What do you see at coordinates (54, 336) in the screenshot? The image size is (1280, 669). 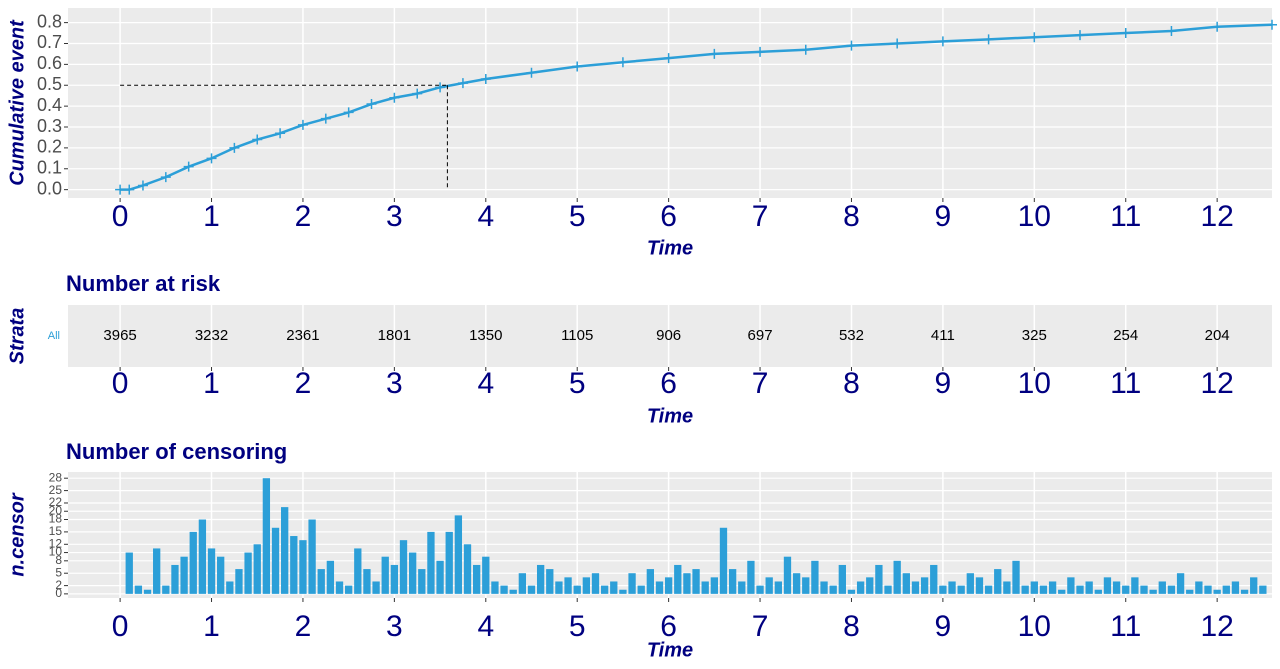 I see `strata-label: All` at bounding box center [54, 336].